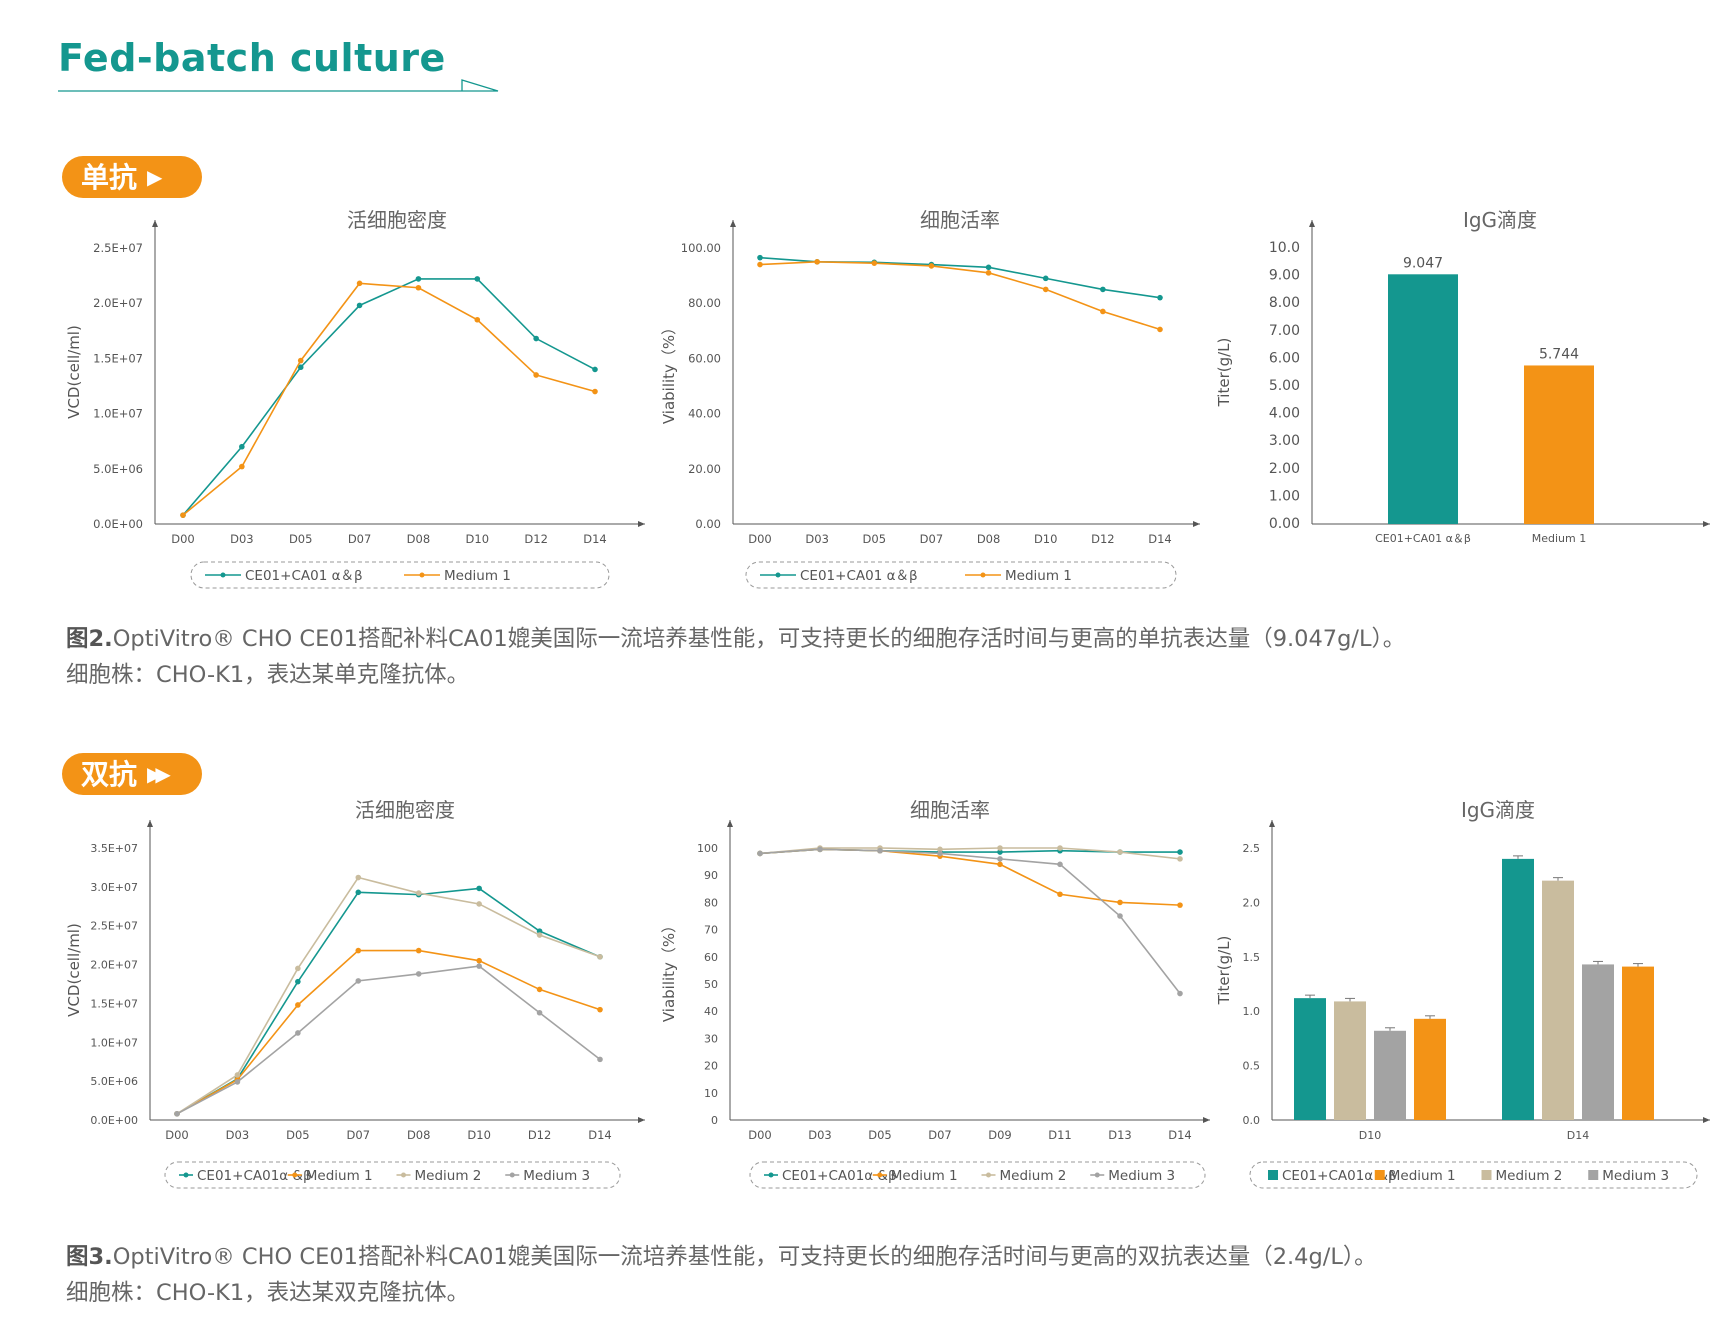 The width and height of the screenshot is (1728, 1317). Describe the element at coordinates (254, 1176) in the screenshot. I see `legend-label: CE01+CA01α &β` at that location.